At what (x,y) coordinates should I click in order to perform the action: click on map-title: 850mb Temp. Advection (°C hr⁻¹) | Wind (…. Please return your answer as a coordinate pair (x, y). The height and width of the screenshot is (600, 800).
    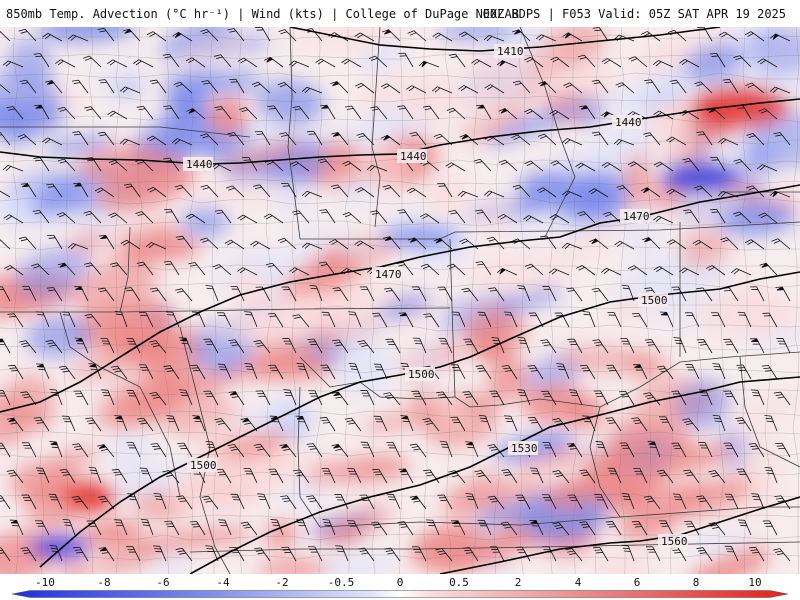
    Looking at the image, I should click on (262, 14).